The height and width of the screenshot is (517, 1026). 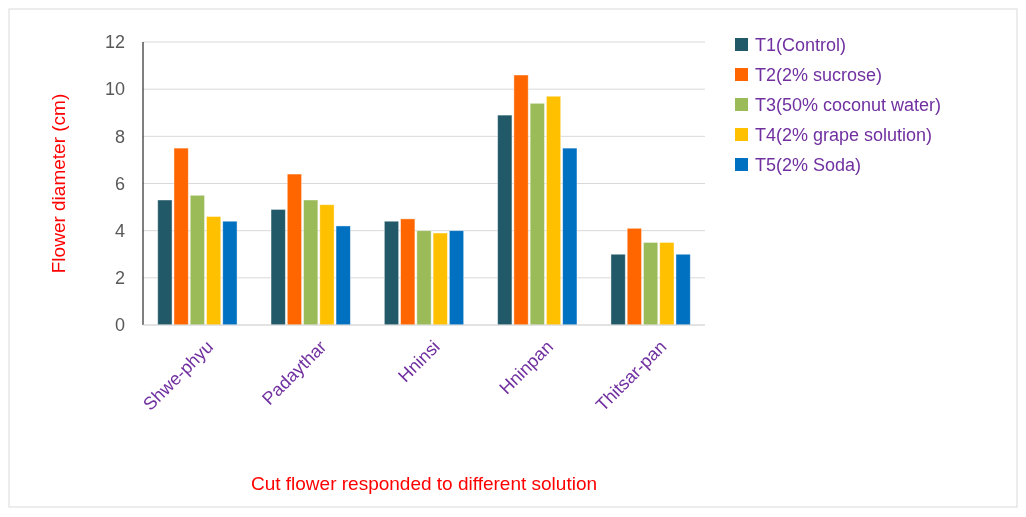 I want to click on y-tick-label: 0, so click(x=119, y=325).